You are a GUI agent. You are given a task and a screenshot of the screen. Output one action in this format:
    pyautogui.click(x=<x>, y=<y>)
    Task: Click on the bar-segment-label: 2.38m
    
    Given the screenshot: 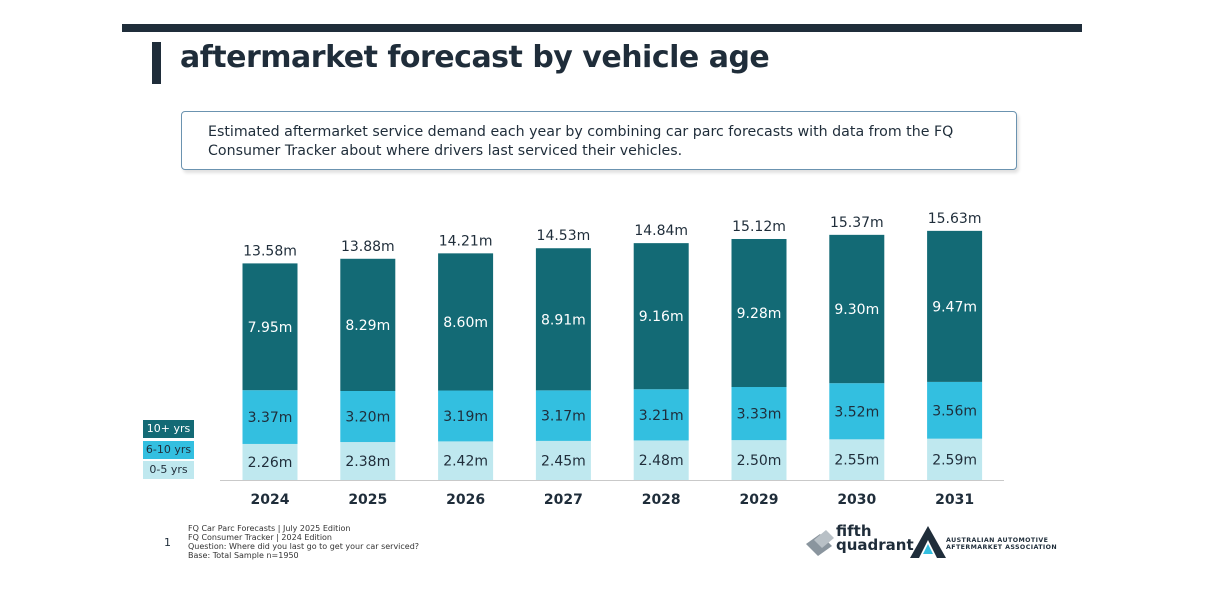 What is the action you would take?
    pyautogui.click(x=367, y=462)
    